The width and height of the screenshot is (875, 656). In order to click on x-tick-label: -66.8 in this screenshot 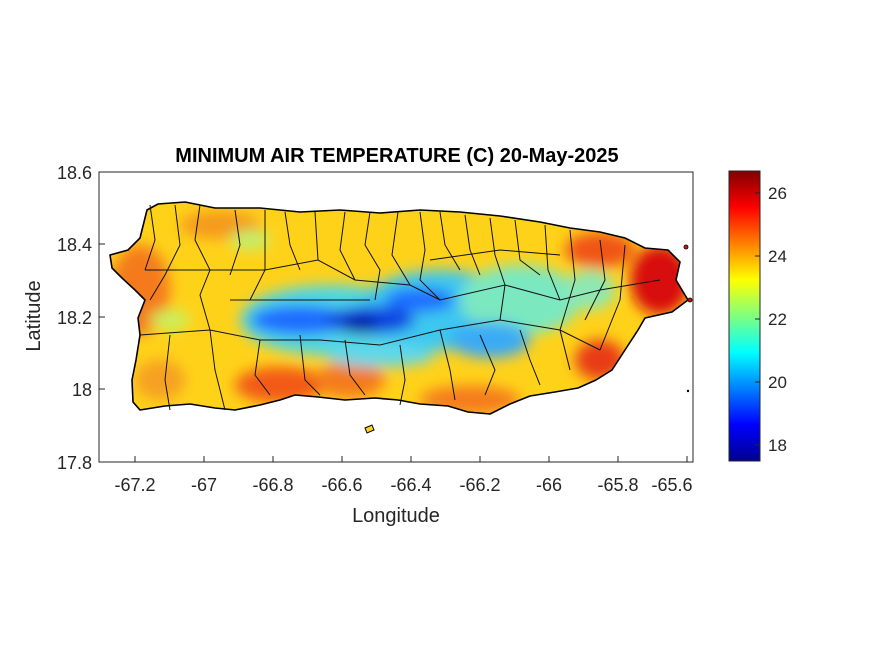, I will do `click(272, 485)`.